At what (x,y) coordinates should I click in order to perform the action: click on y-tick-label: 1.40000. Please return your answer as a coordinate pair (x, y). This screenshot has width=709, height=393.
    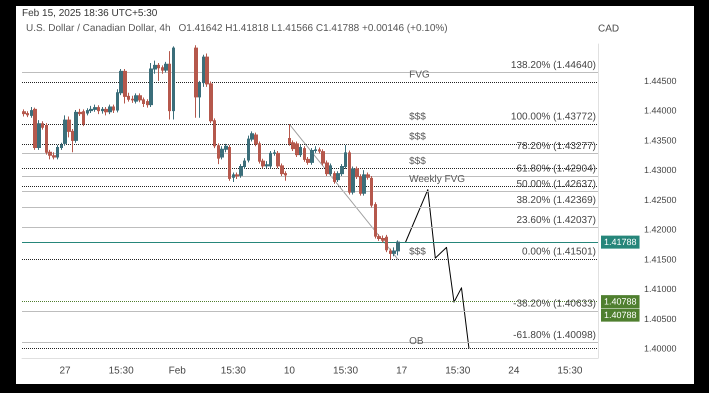
    Looking at the image, I should click on (660, 348).